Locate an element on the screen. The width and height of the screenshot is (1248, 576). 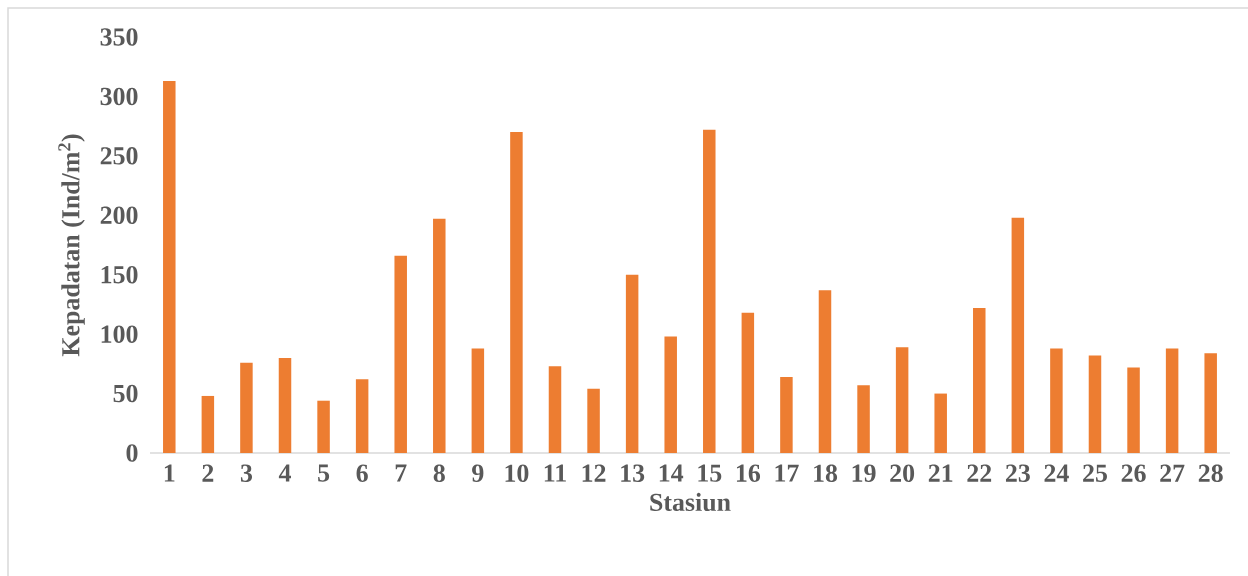
x-axis-title: Stasiun is located at coordinates (690, 502).